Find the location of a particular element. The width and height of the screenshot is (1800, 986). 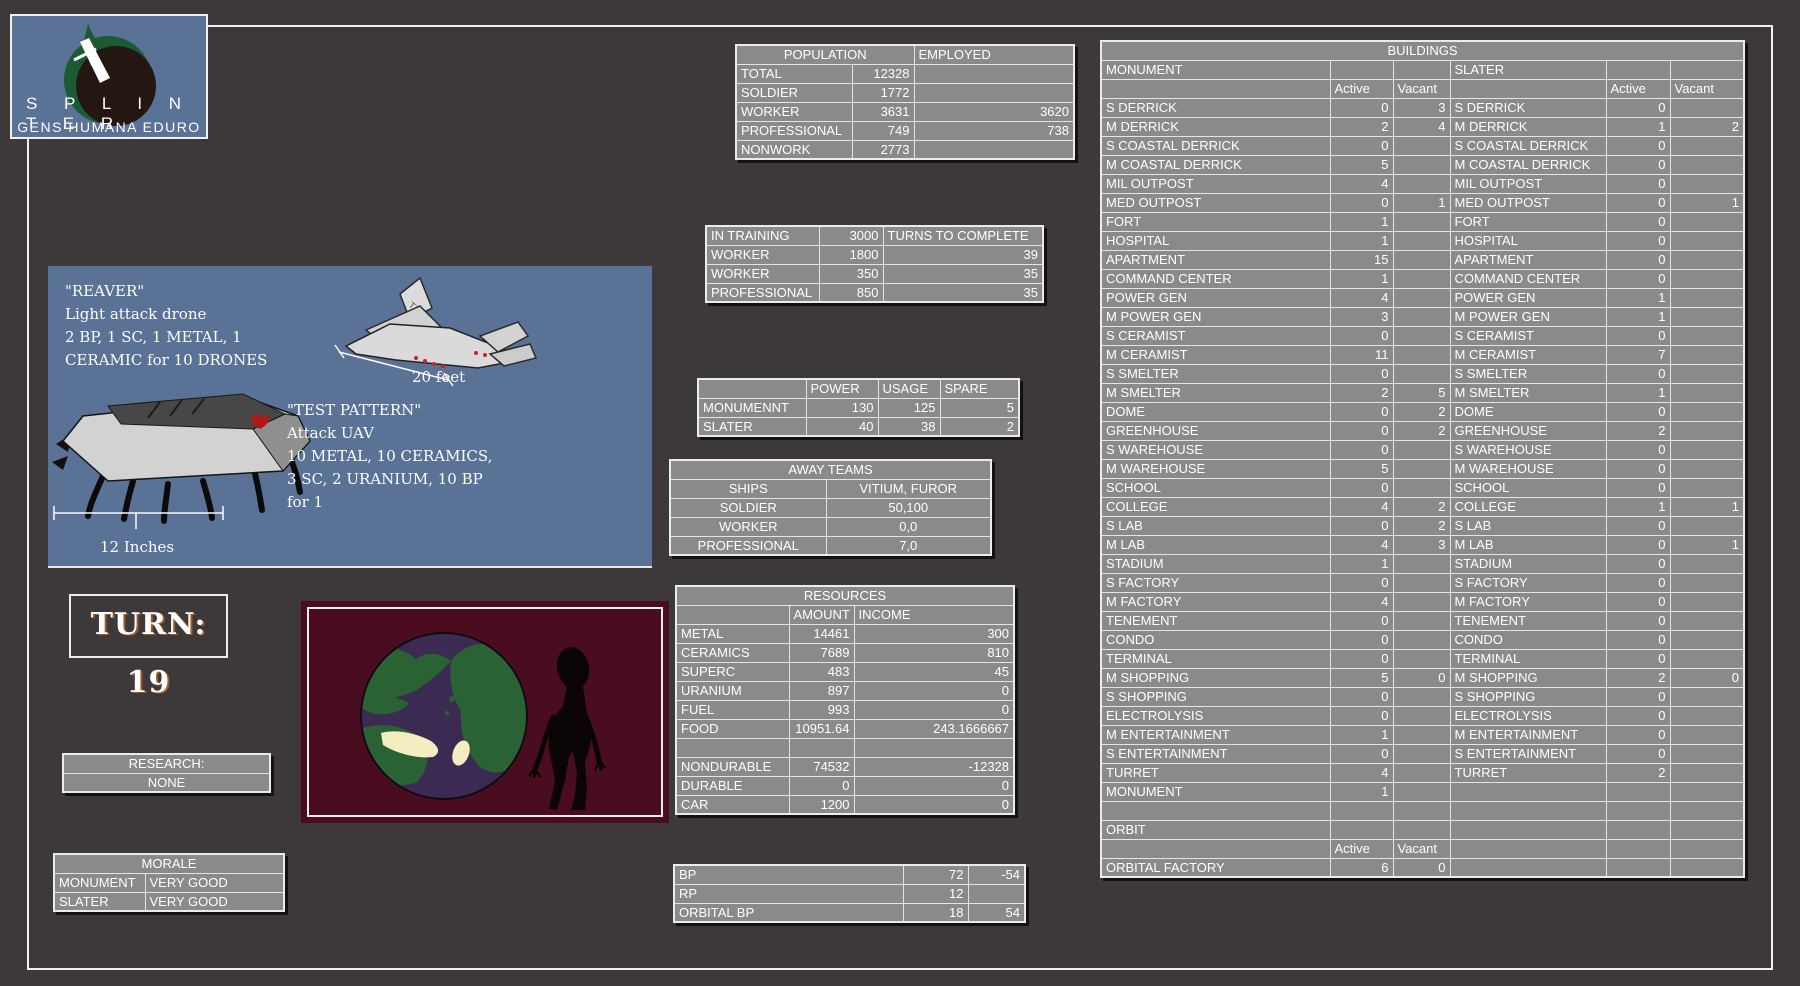

building-name-slater: M DERRICK is located at coordinates (1528, 126).